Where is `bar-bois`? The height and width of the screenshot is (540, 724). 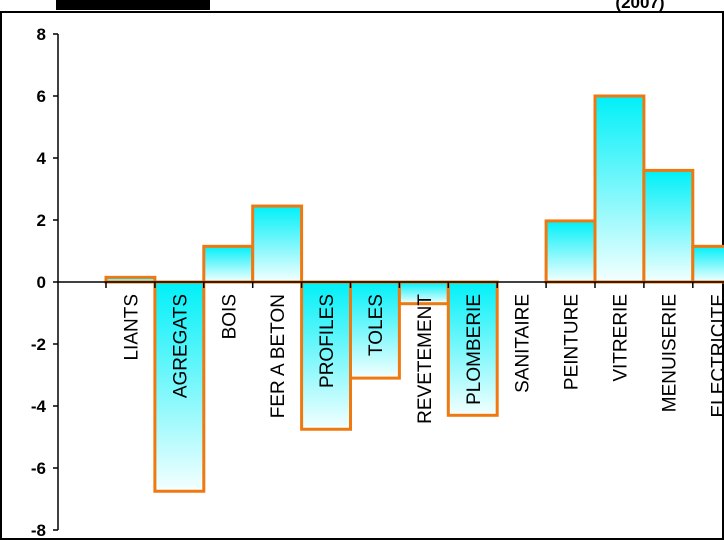 bar-bois is located at coordinates (228, 264).